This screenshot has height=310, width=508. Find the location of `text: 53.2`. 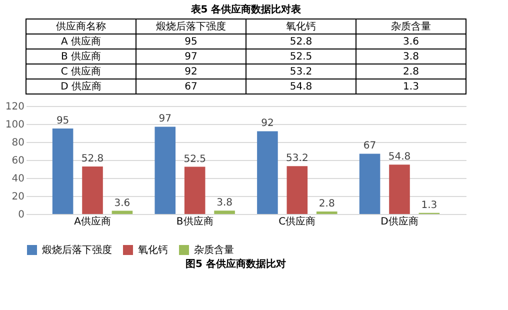

text: 53.2 is located at coordinates (301, 72).